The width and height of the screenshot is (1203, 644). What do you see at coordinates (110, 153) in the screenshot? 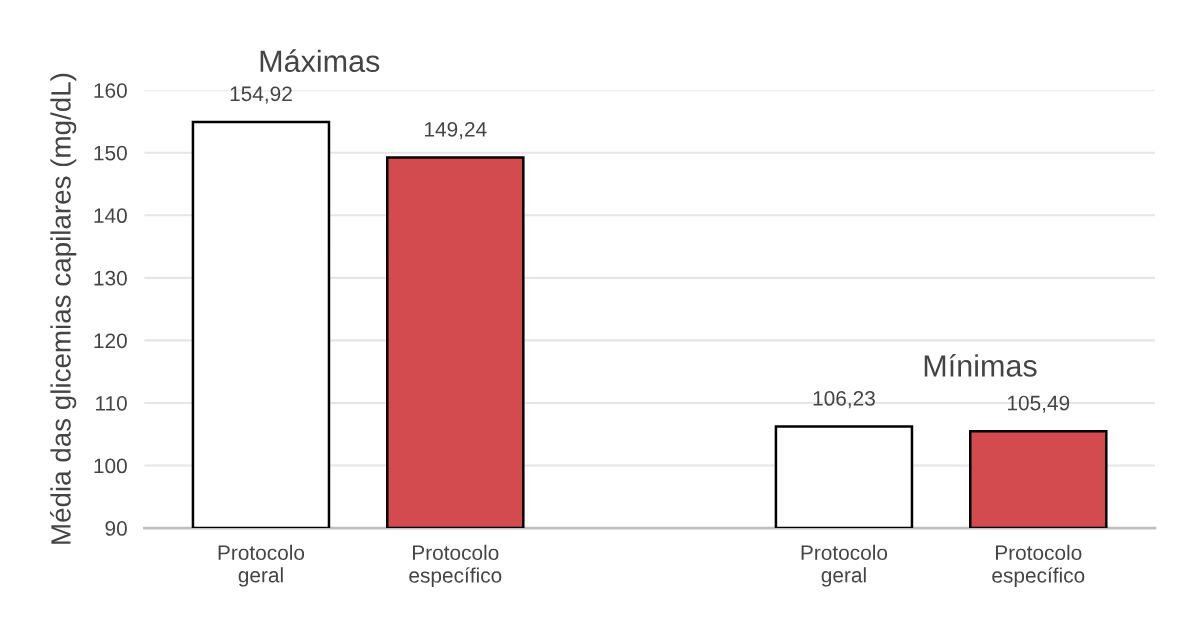
I see `y-tick-label: 150` at bounding box center [110, 153].